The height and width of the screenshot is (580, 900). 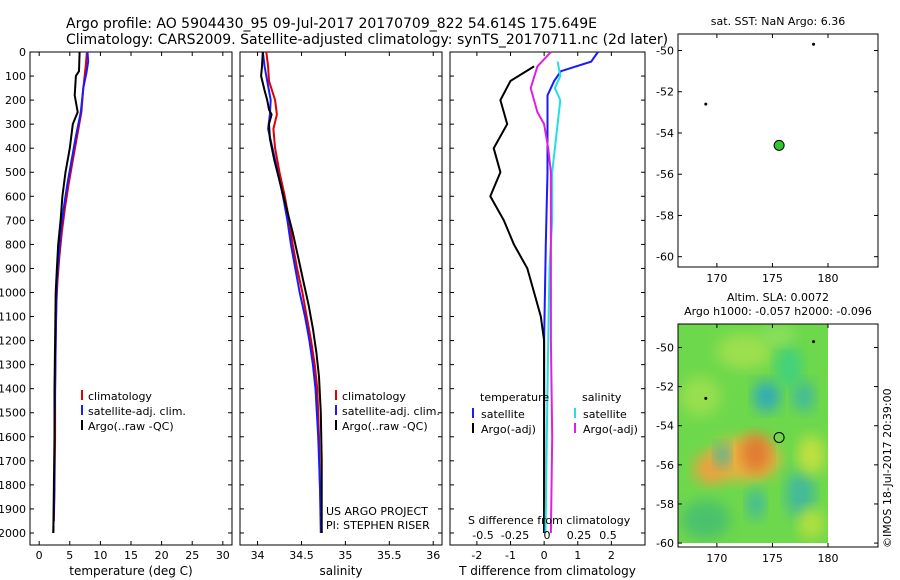 I want to click on x-tick-label: -1, so click(x=510, y=555).